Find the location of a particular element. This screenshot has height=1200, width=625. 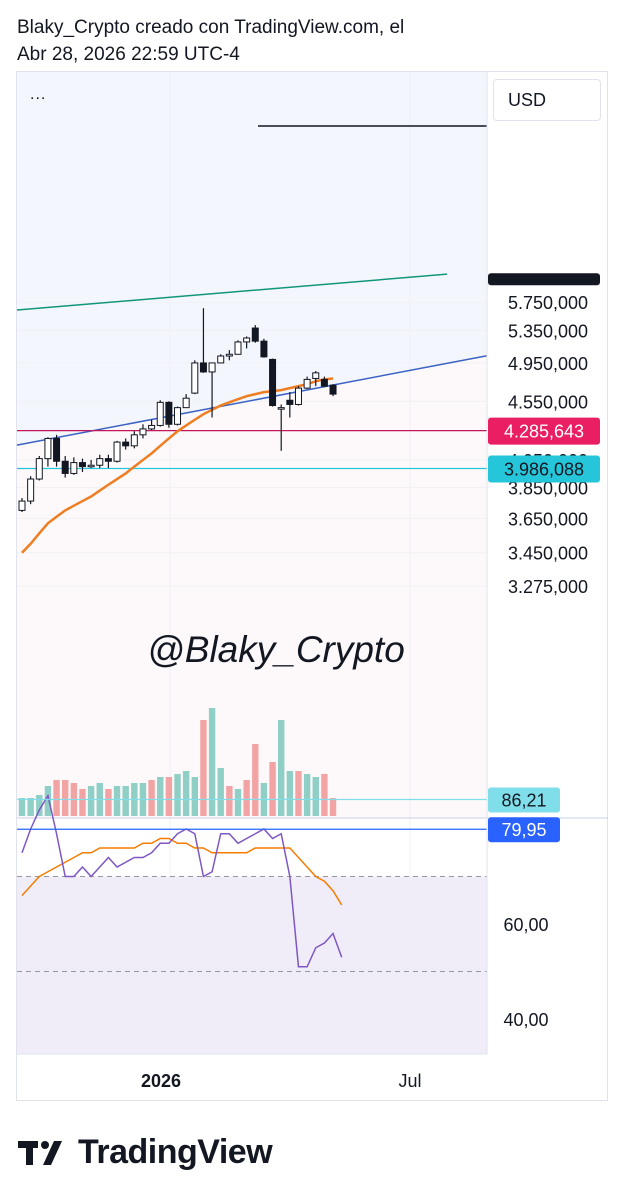

price-axis-label: 3.450,000 is located at coordinates (548, 554).